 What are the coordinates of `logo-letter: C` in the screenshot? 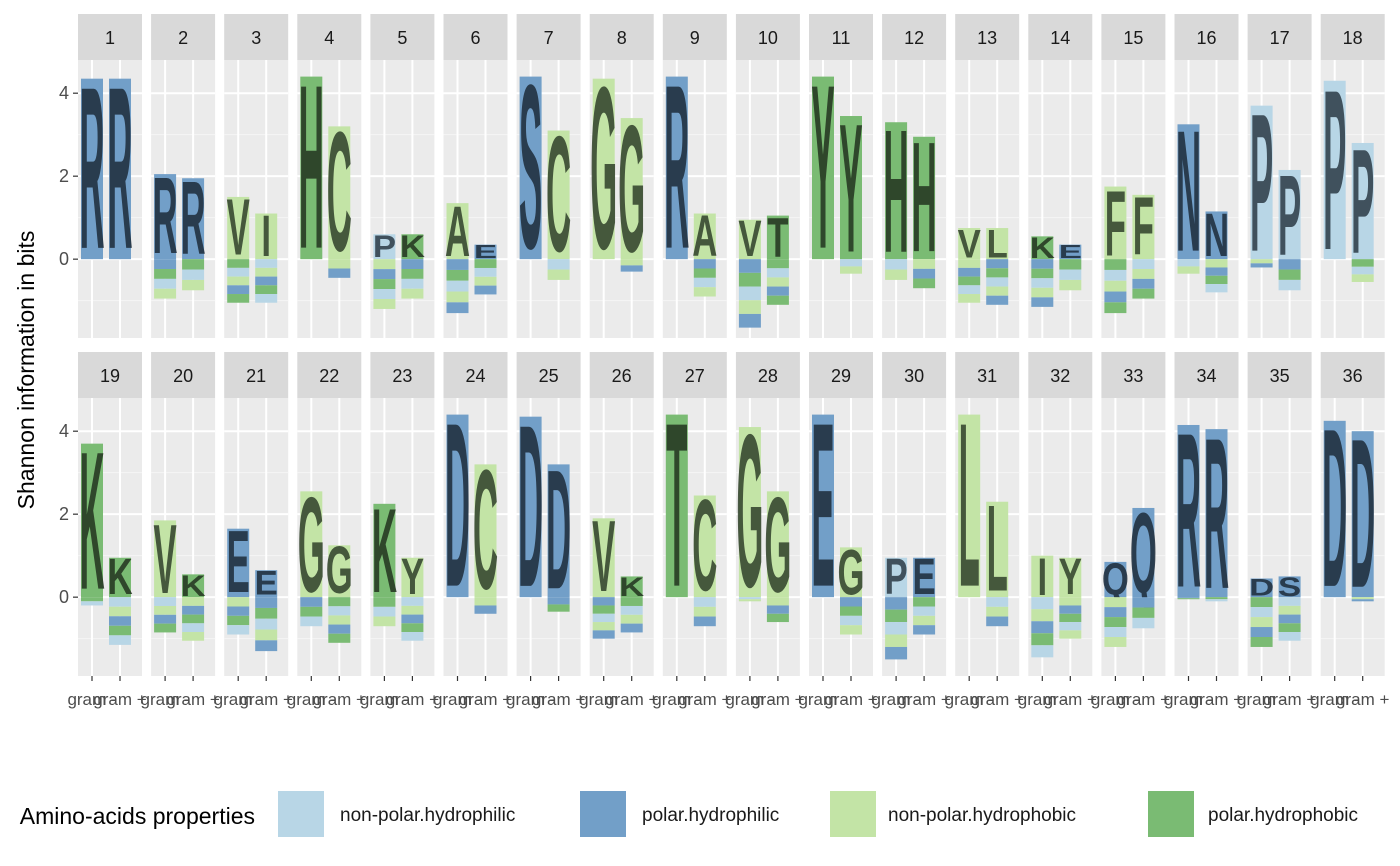 It's located at (485, 531).